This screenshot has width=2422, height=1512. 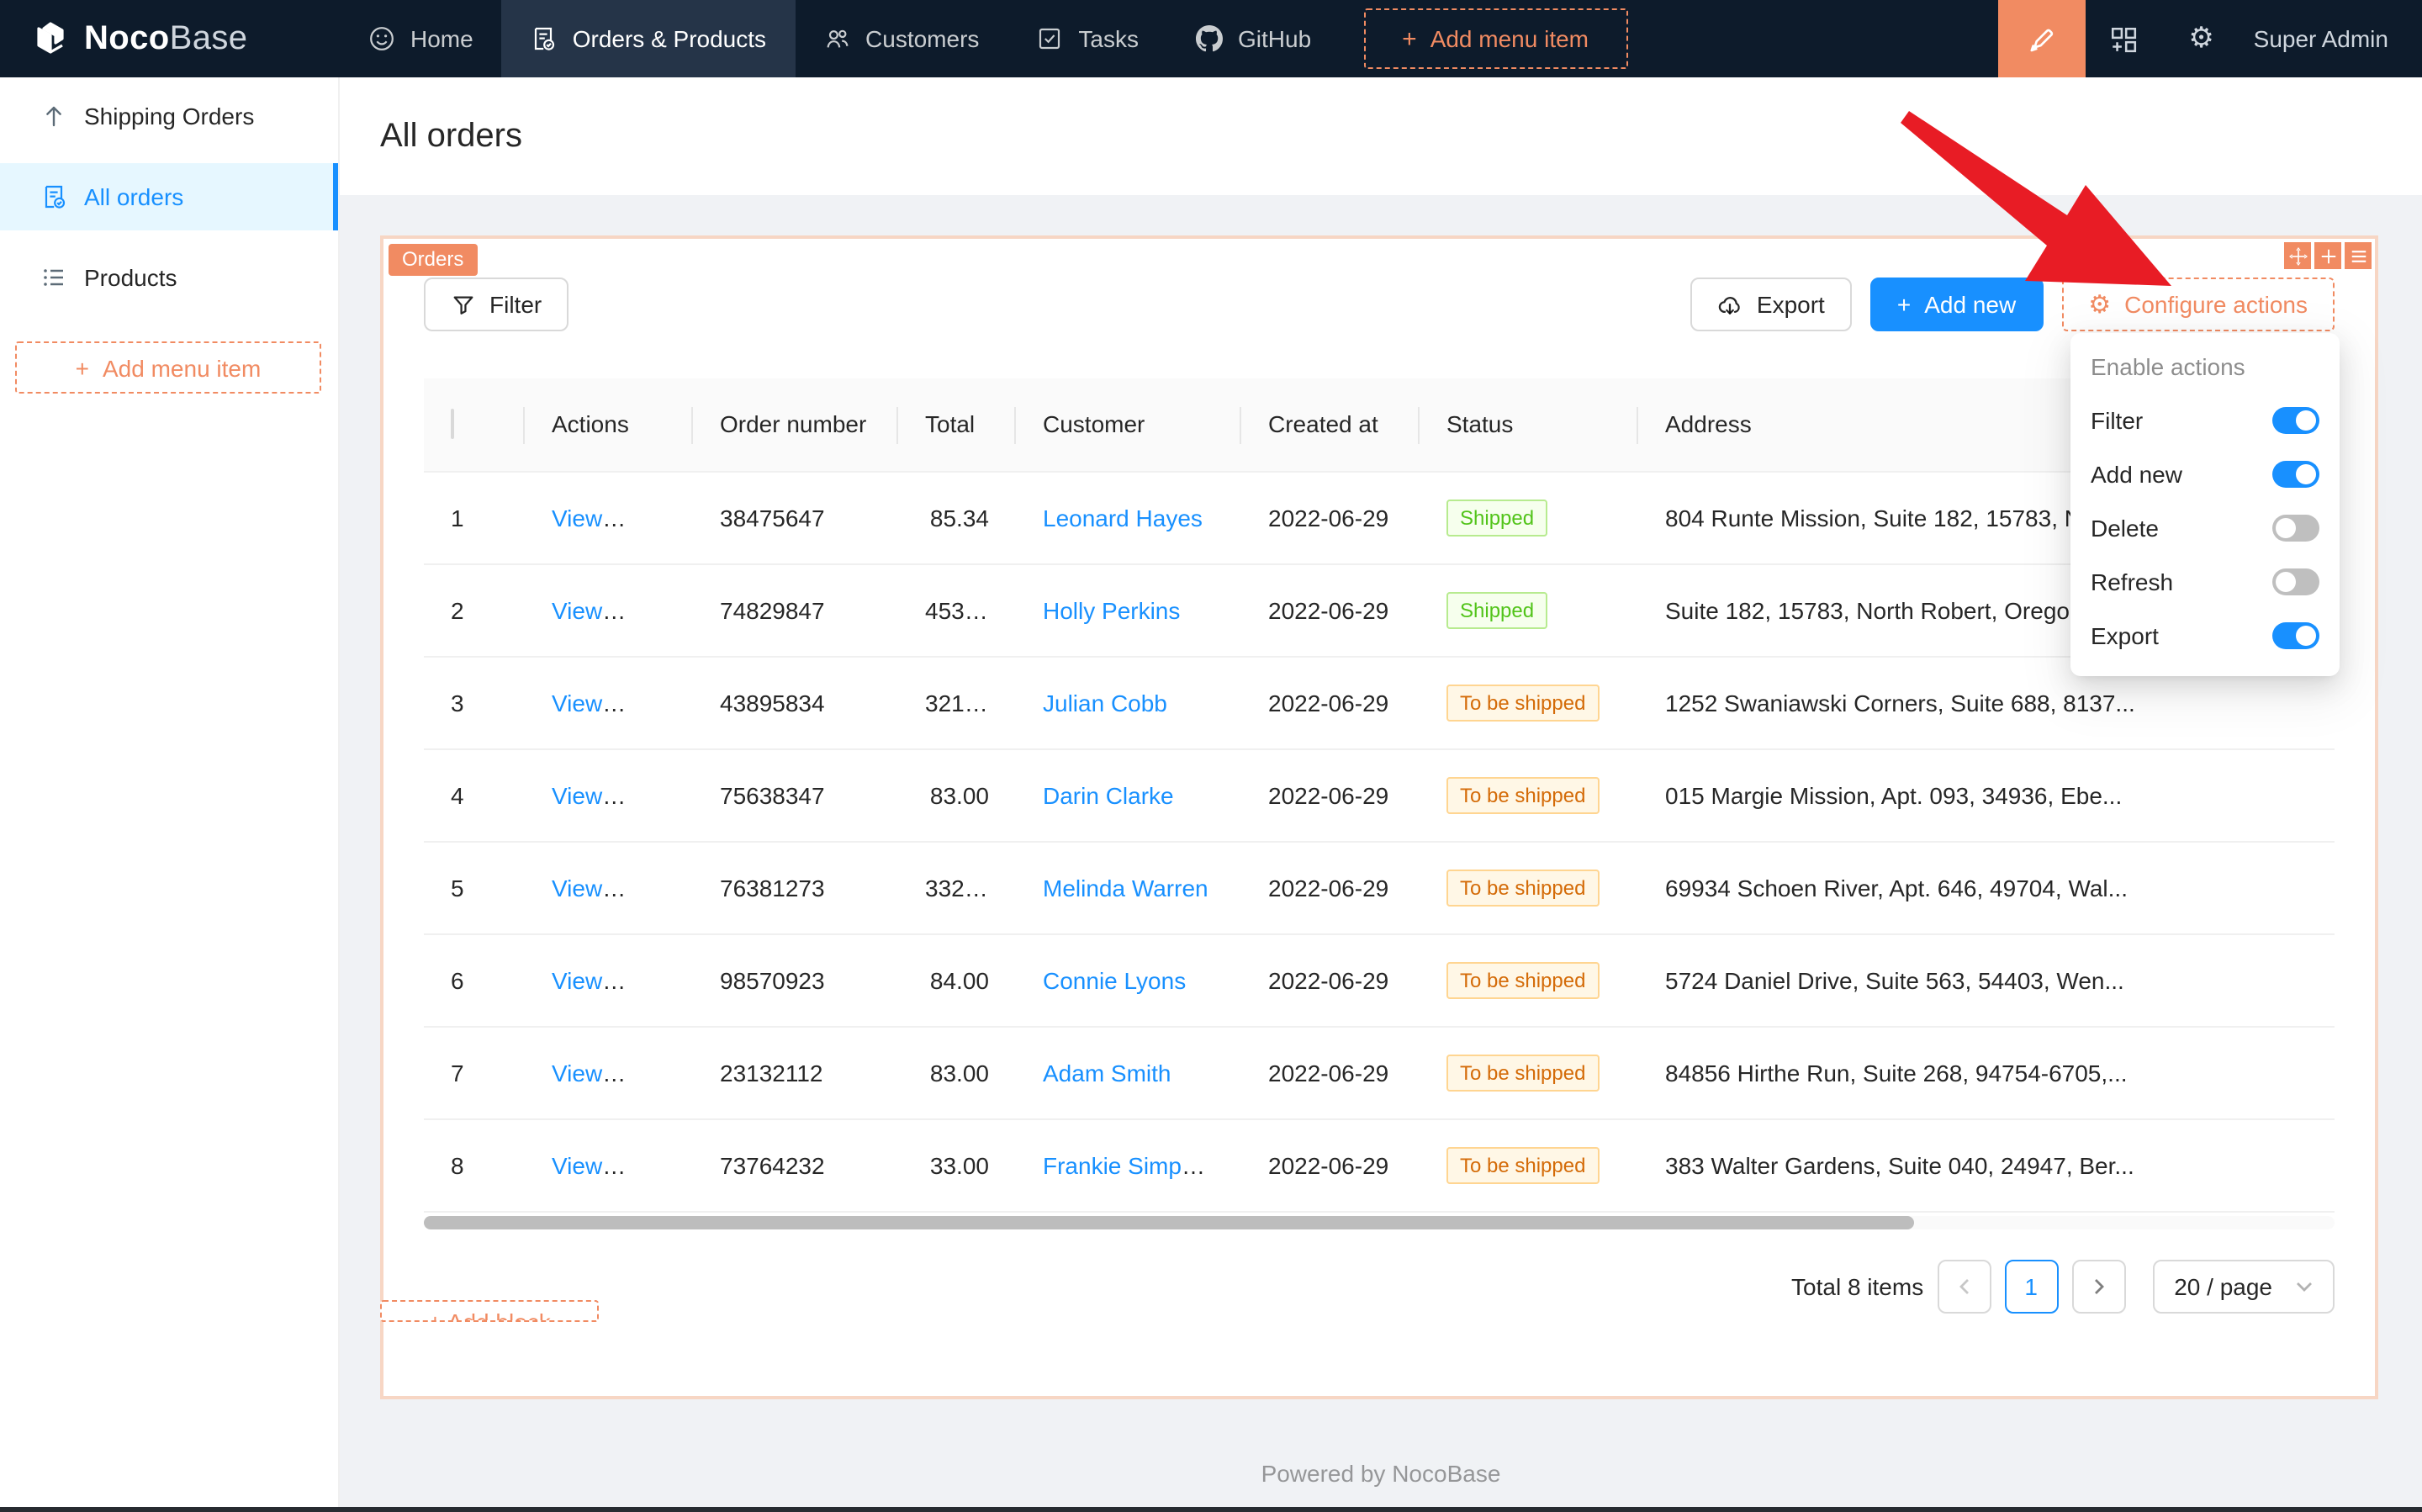 What do you see at coordinates (2295, 528) in the screenshot?
I see `toggle-delete` at bounding box center [2295, 528].